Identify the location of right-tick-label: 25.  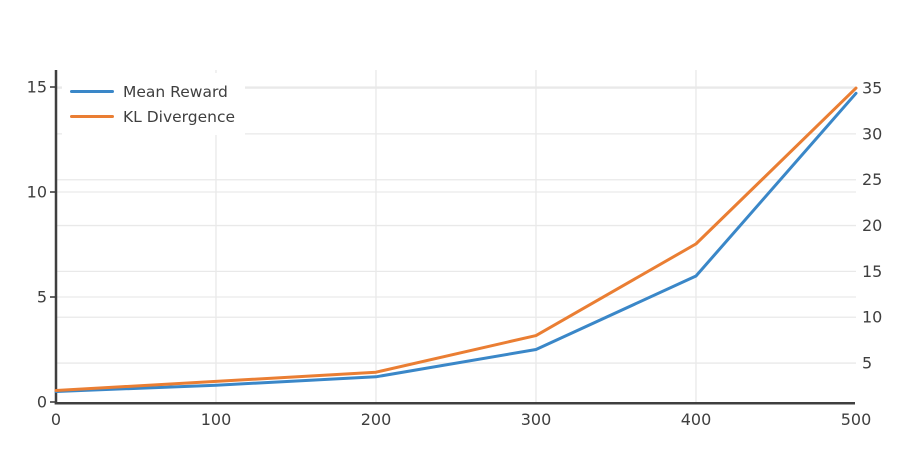
(872, 179).